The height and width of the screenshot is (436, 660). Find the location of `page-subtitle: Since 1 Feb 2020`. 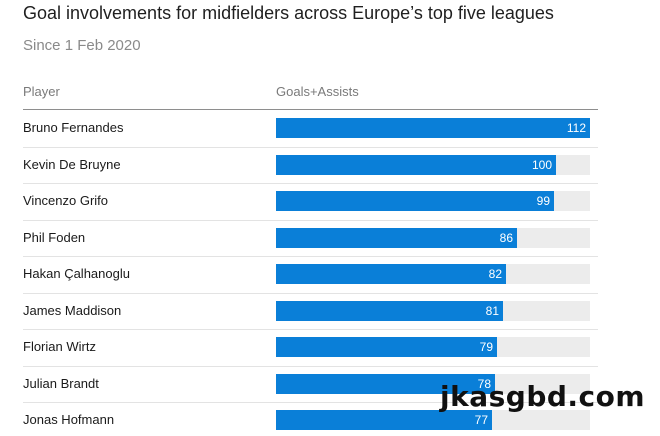

page-subtitle: Since 1 Feb 2020 is located at coordinates (82, 45).